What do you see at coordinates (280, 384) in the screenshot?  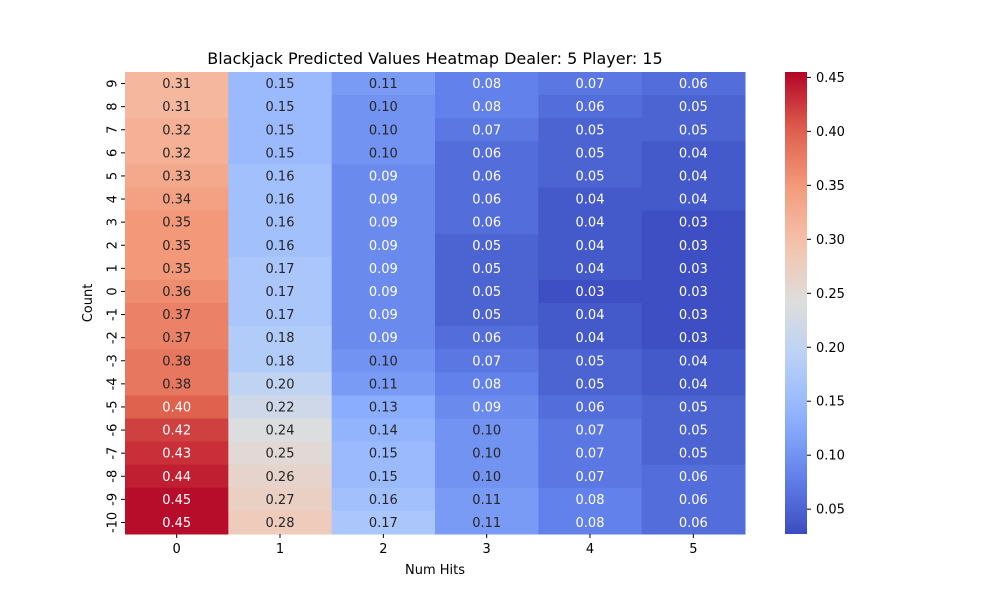 I see `cell-value-label: 0.20` at bounding box center [280, 384].